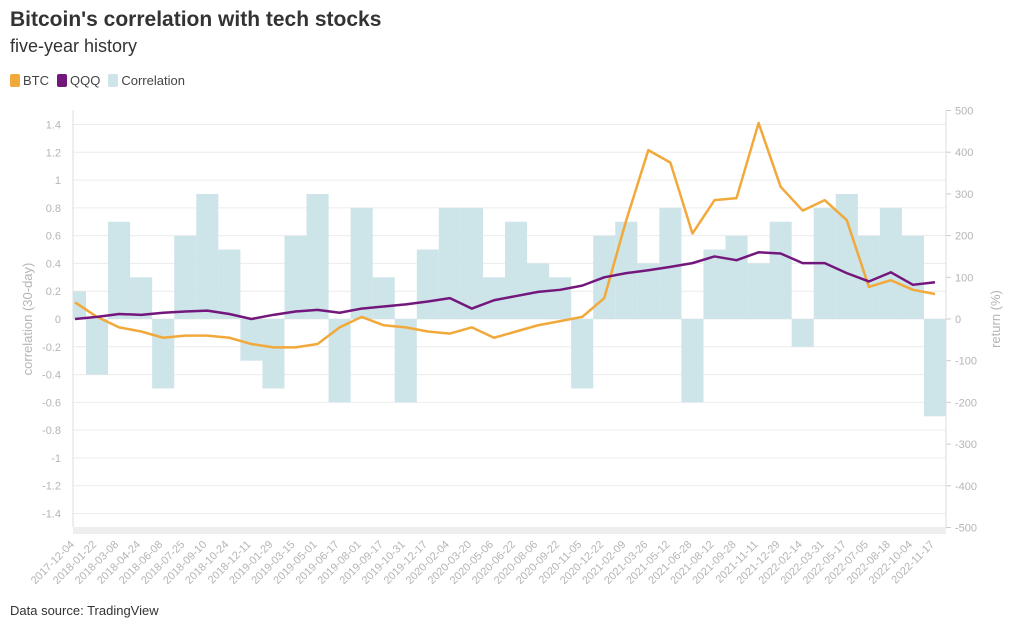  Describe the element at coordinates (53, 126) in the screenshot. I see `y-tick-left: 1.4` at that location.